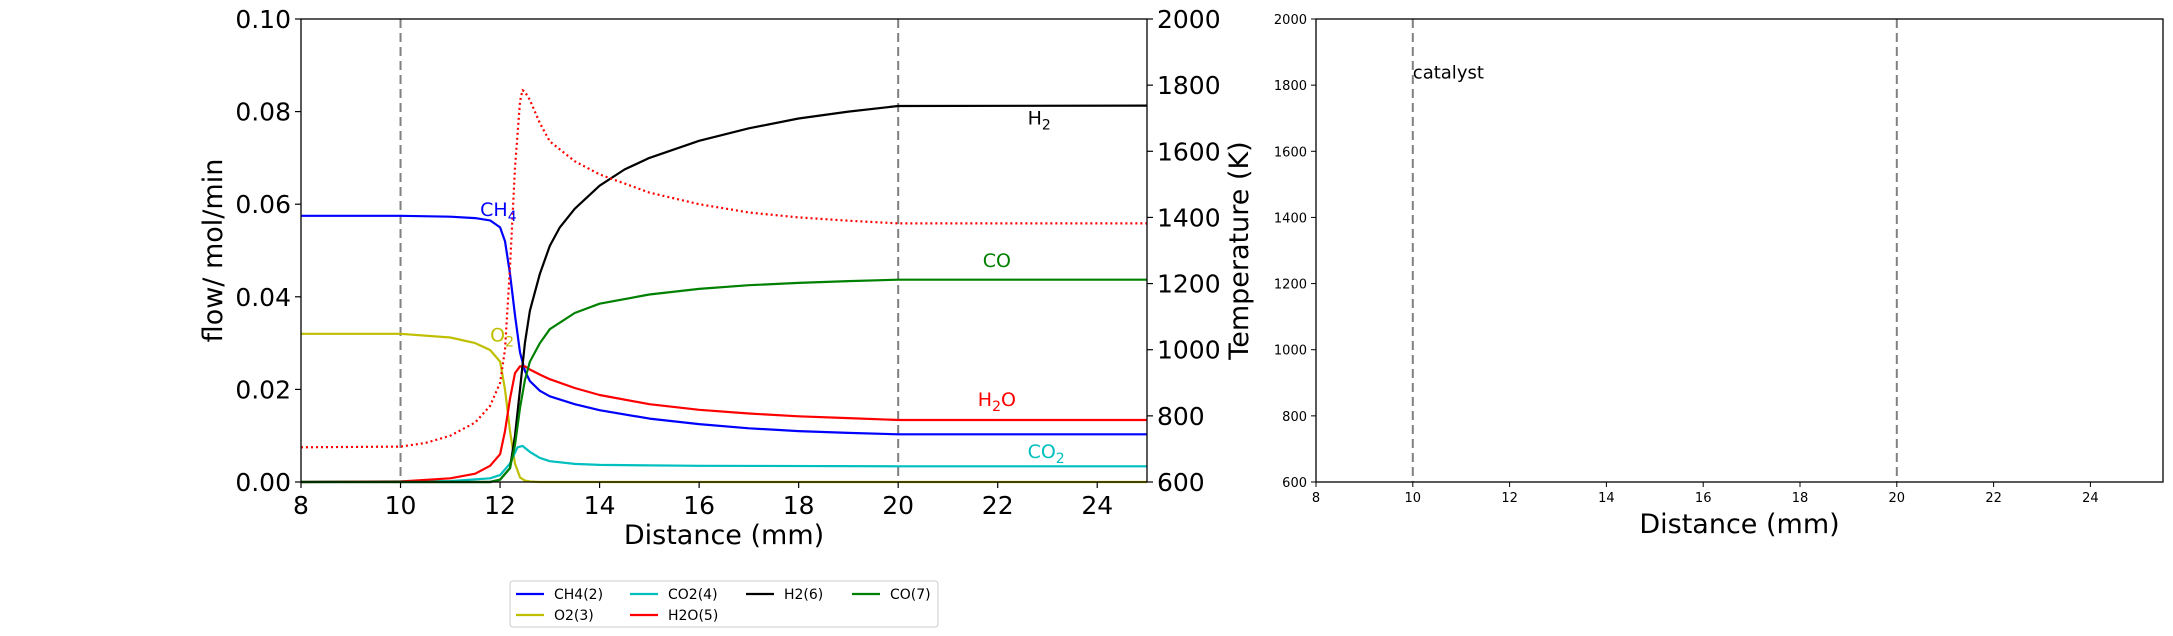  I want to click on y-tick-label: 0.08, so click(263, 112).